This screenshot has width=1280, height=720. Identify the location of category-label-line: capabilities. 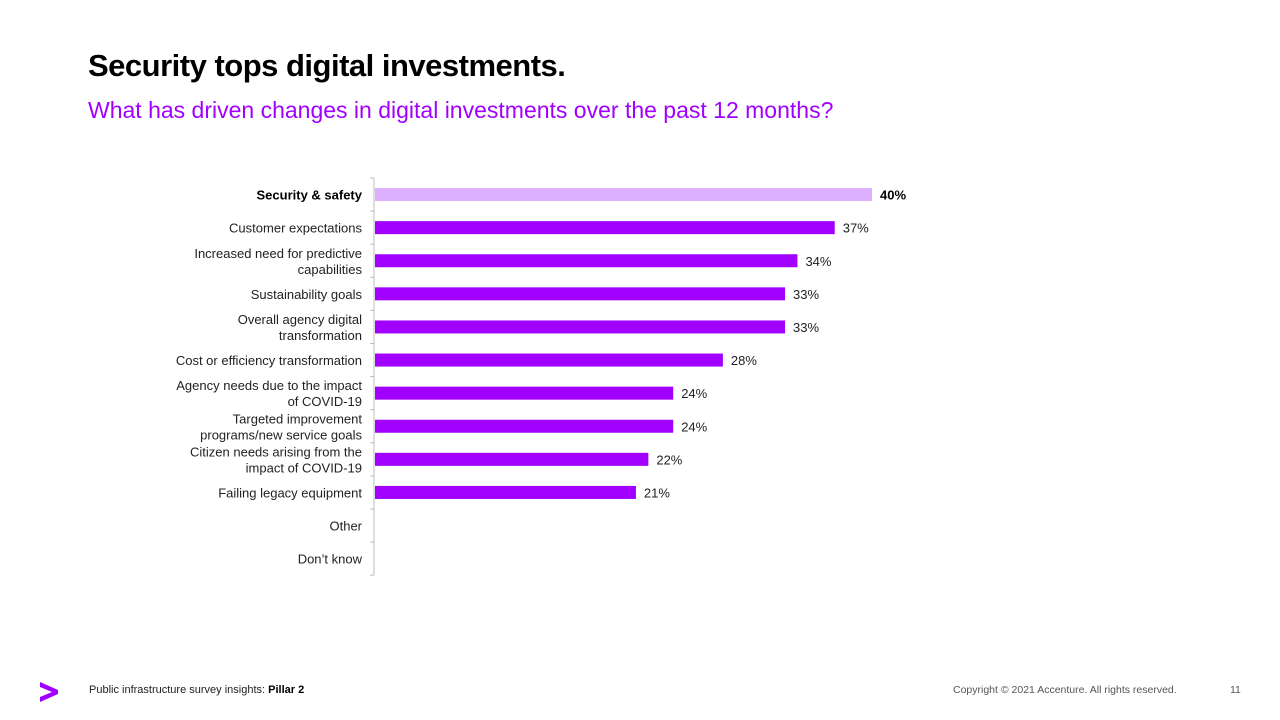
(330, 269).